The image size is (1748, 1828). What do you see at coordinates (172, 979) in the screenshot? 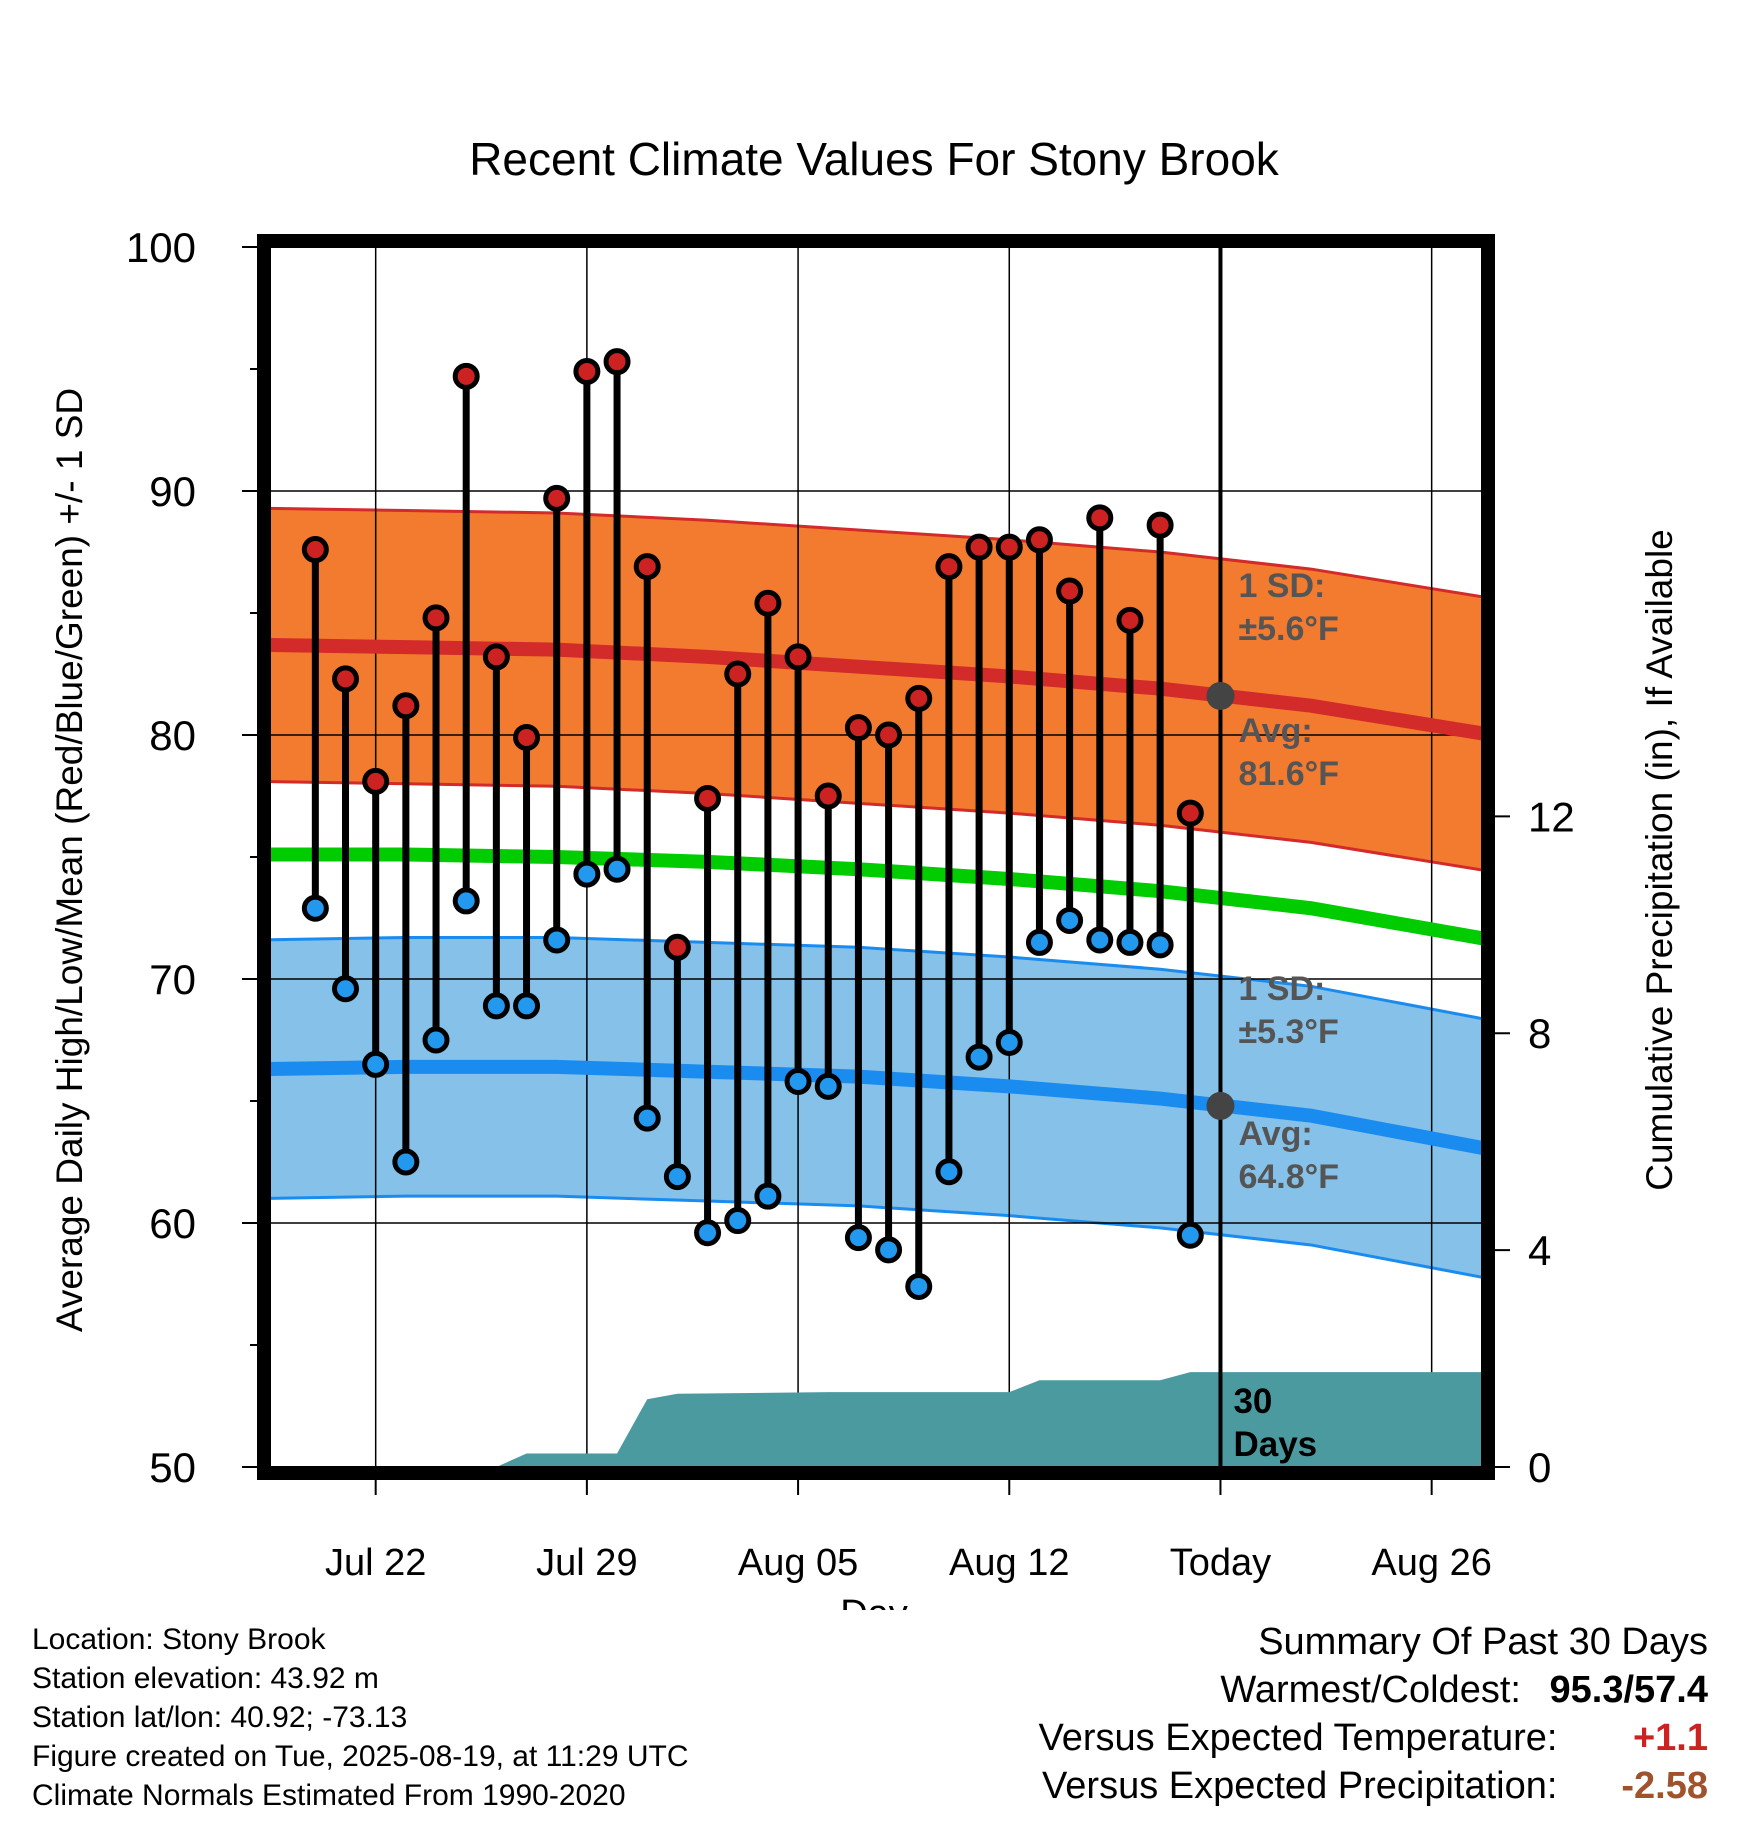
I see `y-tick-label: 70` at bounding box center [172, 979].